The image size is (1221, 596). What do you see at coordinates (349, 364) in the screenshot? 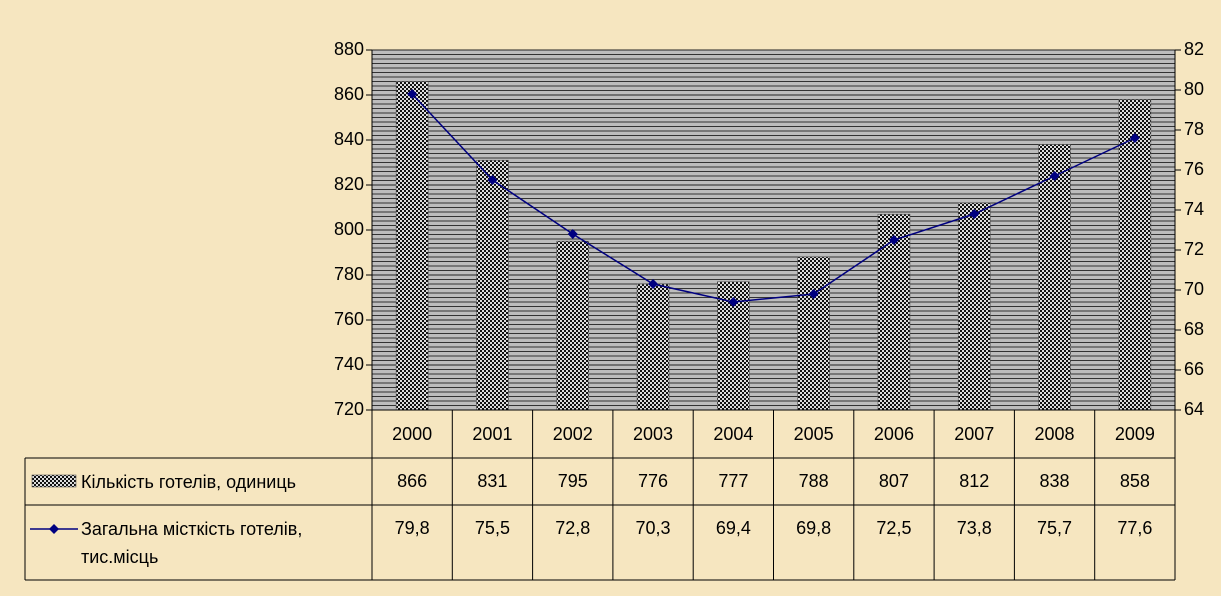
I see `y-tick-label: 740` at bounding box center [349, 364].